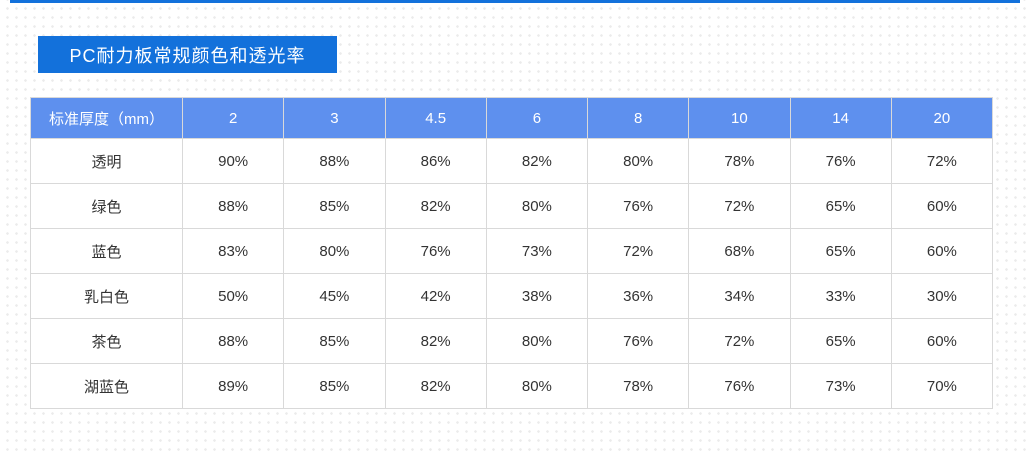 The image size is (1030, 454). I want to click on value-cell: 83%, so click(233, 251).